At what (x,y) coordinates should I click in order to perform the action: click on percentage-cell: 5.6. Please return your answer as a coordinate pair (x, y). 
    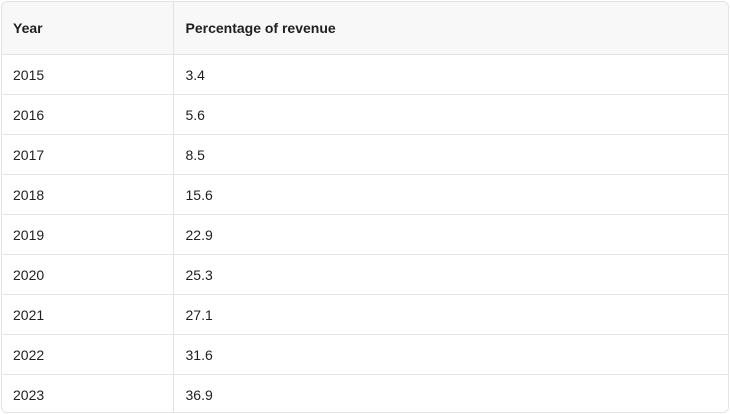
    Looking at the image, I should click on (450, 114).